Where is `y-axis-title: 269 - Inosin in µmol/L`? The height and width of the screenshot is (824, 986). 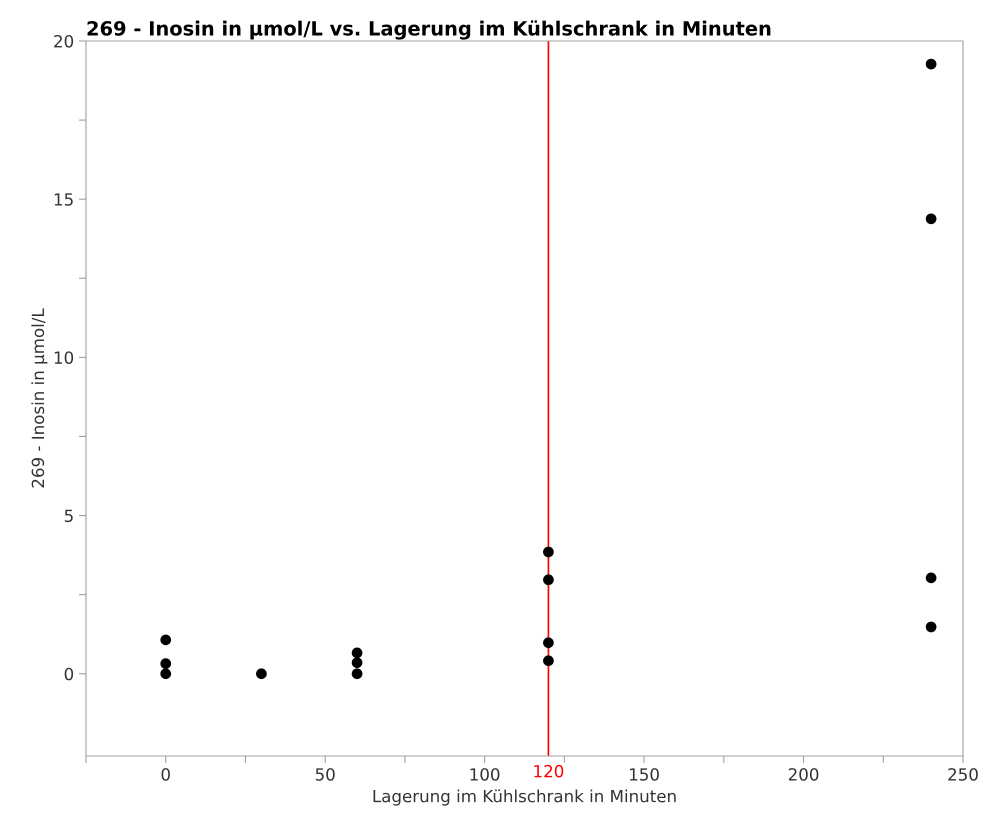 y-axis-title: 269 - Inosin in µmol/L is located at coordinates (39, 398).